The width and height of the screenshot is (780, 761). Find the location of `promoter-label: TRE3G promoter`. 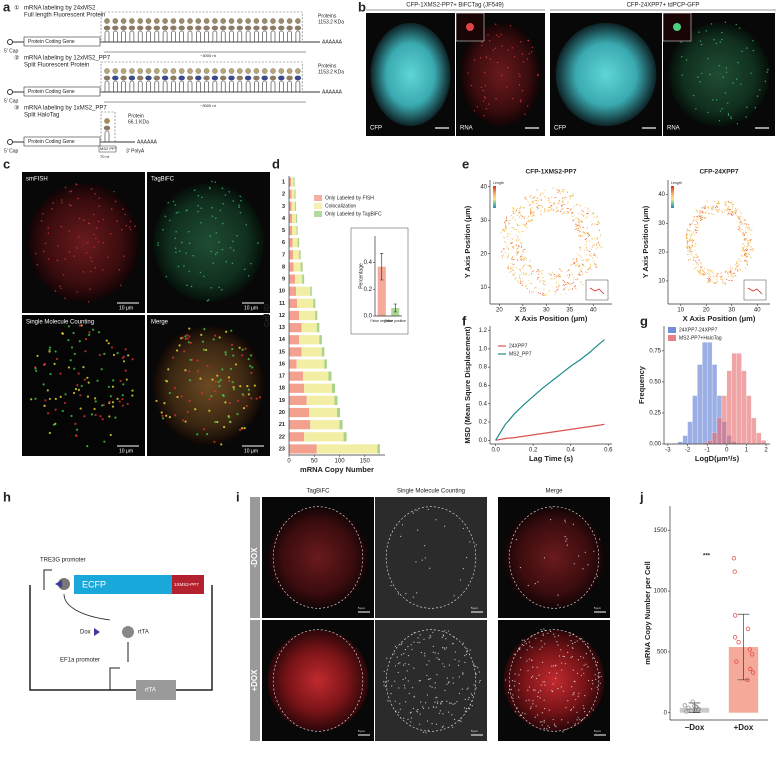

promoter-label: TRE3G promoter is located at coordinates (63, 561).